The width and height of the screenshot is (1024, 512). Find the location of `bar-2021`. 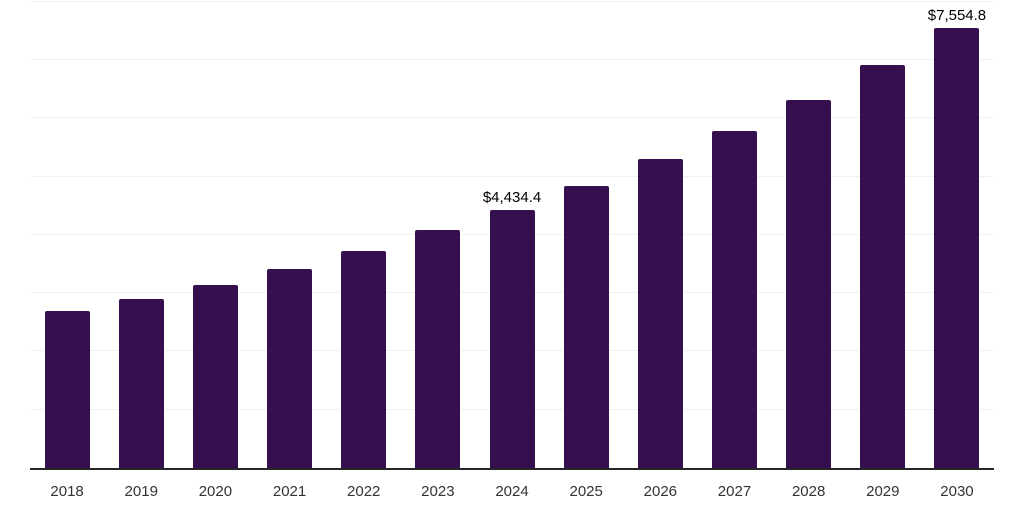

bar-2021 is located at coordinates (290, 368).